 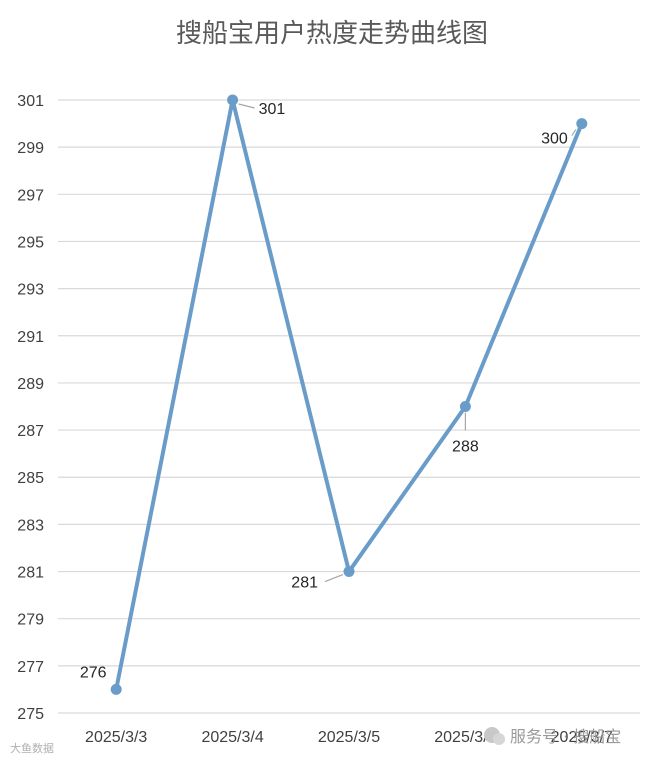 What do you see at coordinates (30, 337) in the screenshot?
I see `y-tick-label: 291` at bounding box center [30, 337].